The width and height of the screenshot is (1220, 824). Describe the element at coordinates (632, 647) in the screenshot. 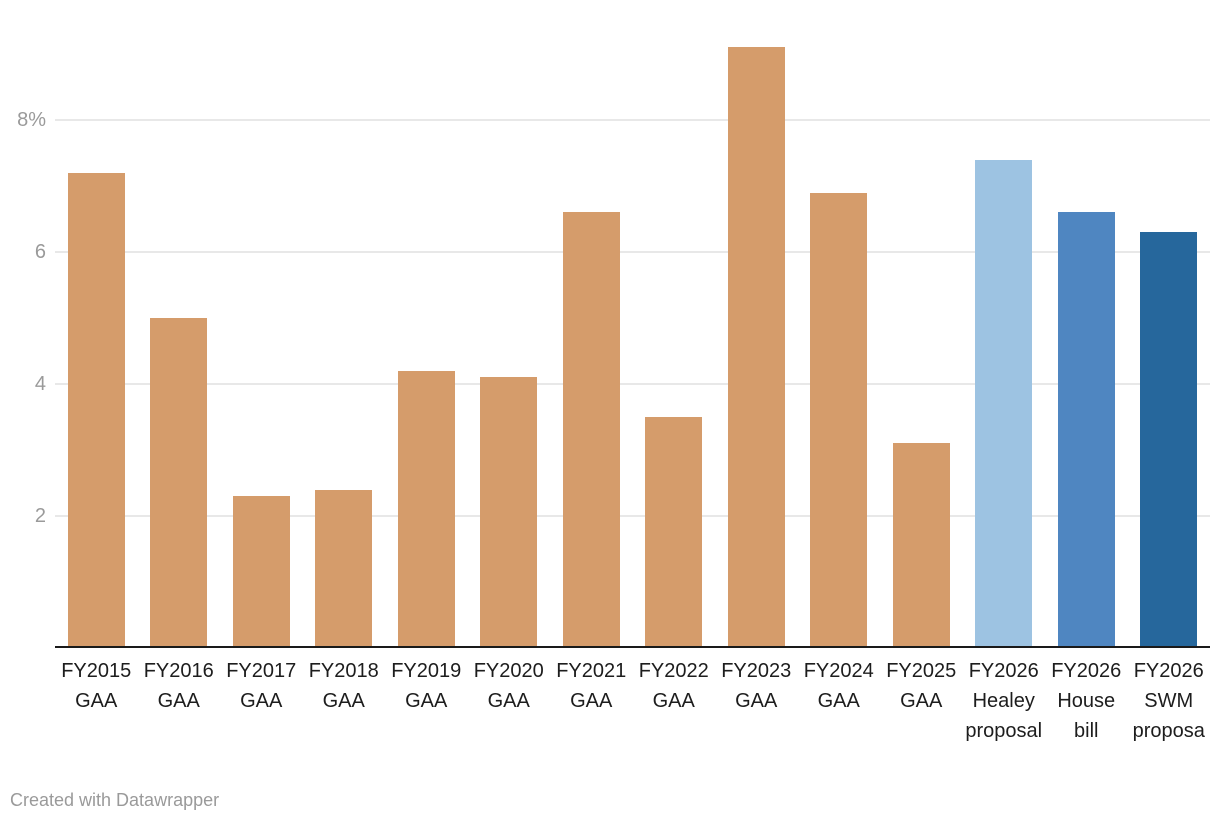

I see `x-axis-line` at that location.